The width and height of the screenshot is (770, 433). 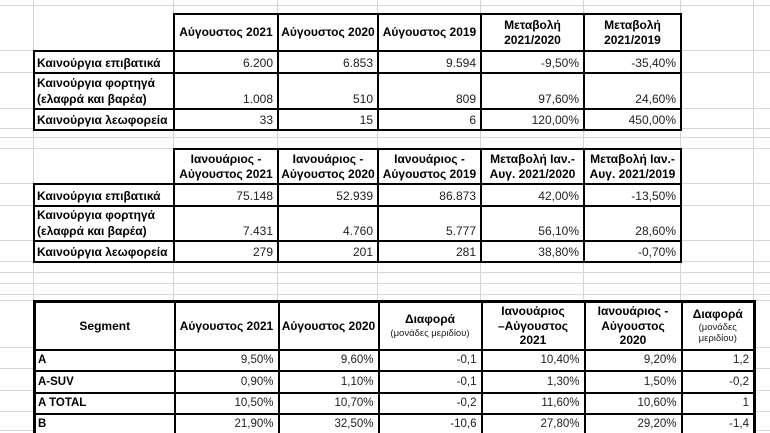 I want to click on header-line: 2021/2019, so click(x=632, y=39).